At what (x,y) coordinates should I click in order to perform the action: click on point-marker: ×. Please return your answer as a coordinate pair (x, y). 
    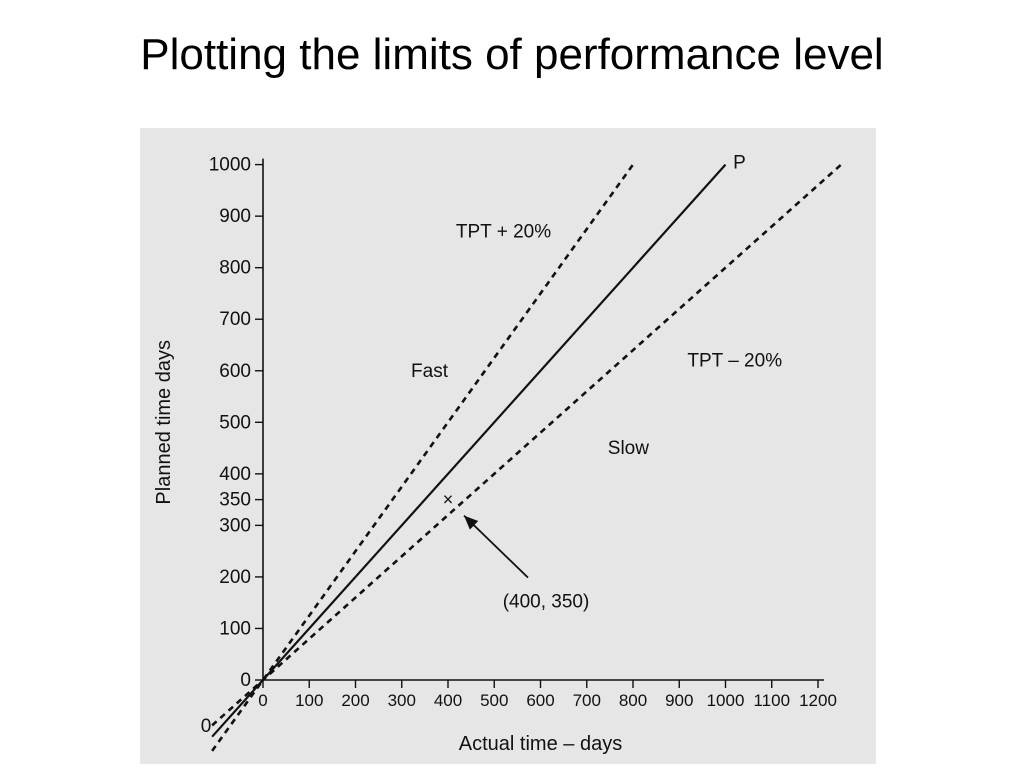
    Looking at the image, I should click on (448, 500).